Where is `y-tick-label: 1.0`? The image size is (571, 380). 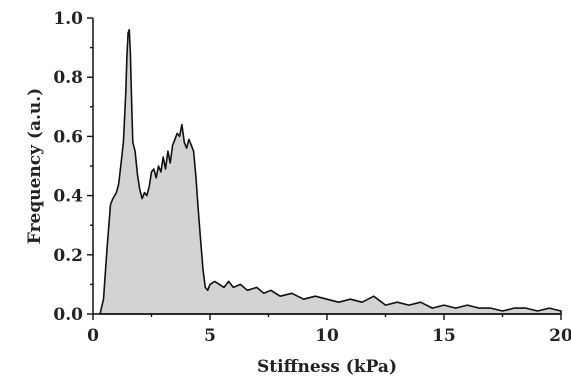
y-tick-label: 1.0 is located at coordinates (68, 19).